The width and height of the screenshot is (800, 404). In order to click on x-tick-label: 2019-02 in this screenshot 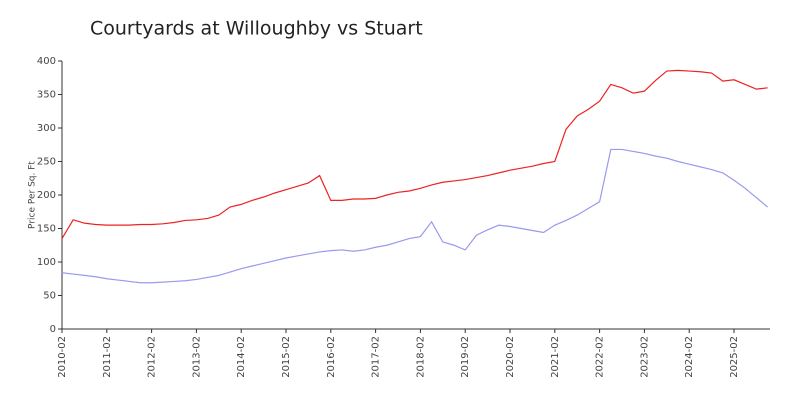, I will do `click(465, 357)`.